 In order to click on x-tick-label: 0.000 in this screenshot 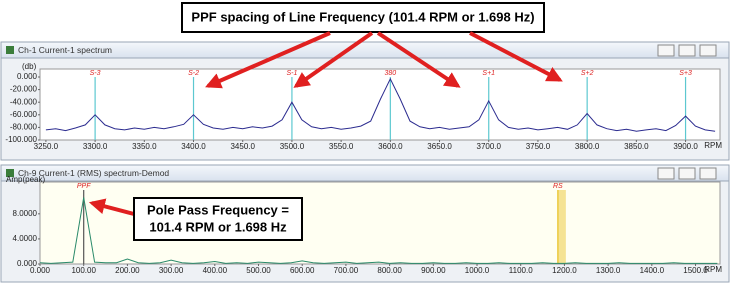, I will do `click(40, 270)`.